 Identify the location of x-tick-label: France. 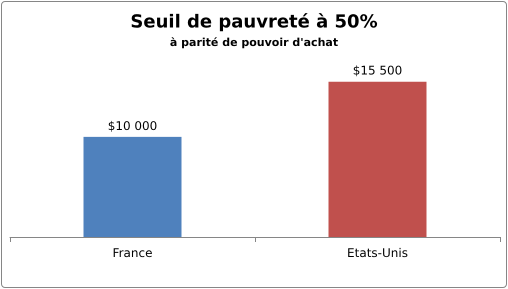
(132, 253).